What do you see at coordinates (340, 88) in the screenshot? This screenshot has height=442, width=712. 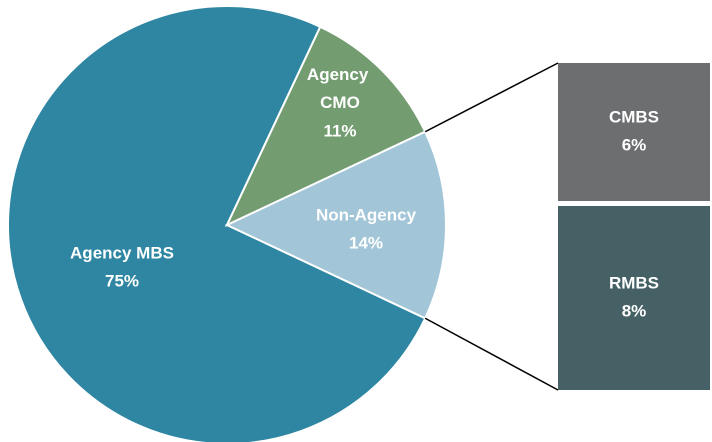 I see `slice-label: Agency CMO` at bounding box center [340, 88].